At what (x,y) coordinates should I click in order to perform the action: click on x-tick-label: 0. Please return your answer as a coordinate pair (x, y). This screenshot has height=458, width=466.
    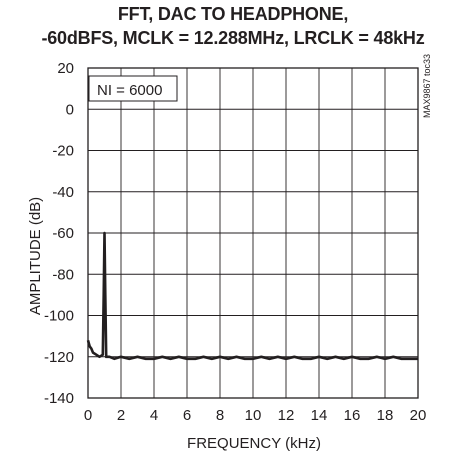
    Looking at the image, I should click on (88, 415).